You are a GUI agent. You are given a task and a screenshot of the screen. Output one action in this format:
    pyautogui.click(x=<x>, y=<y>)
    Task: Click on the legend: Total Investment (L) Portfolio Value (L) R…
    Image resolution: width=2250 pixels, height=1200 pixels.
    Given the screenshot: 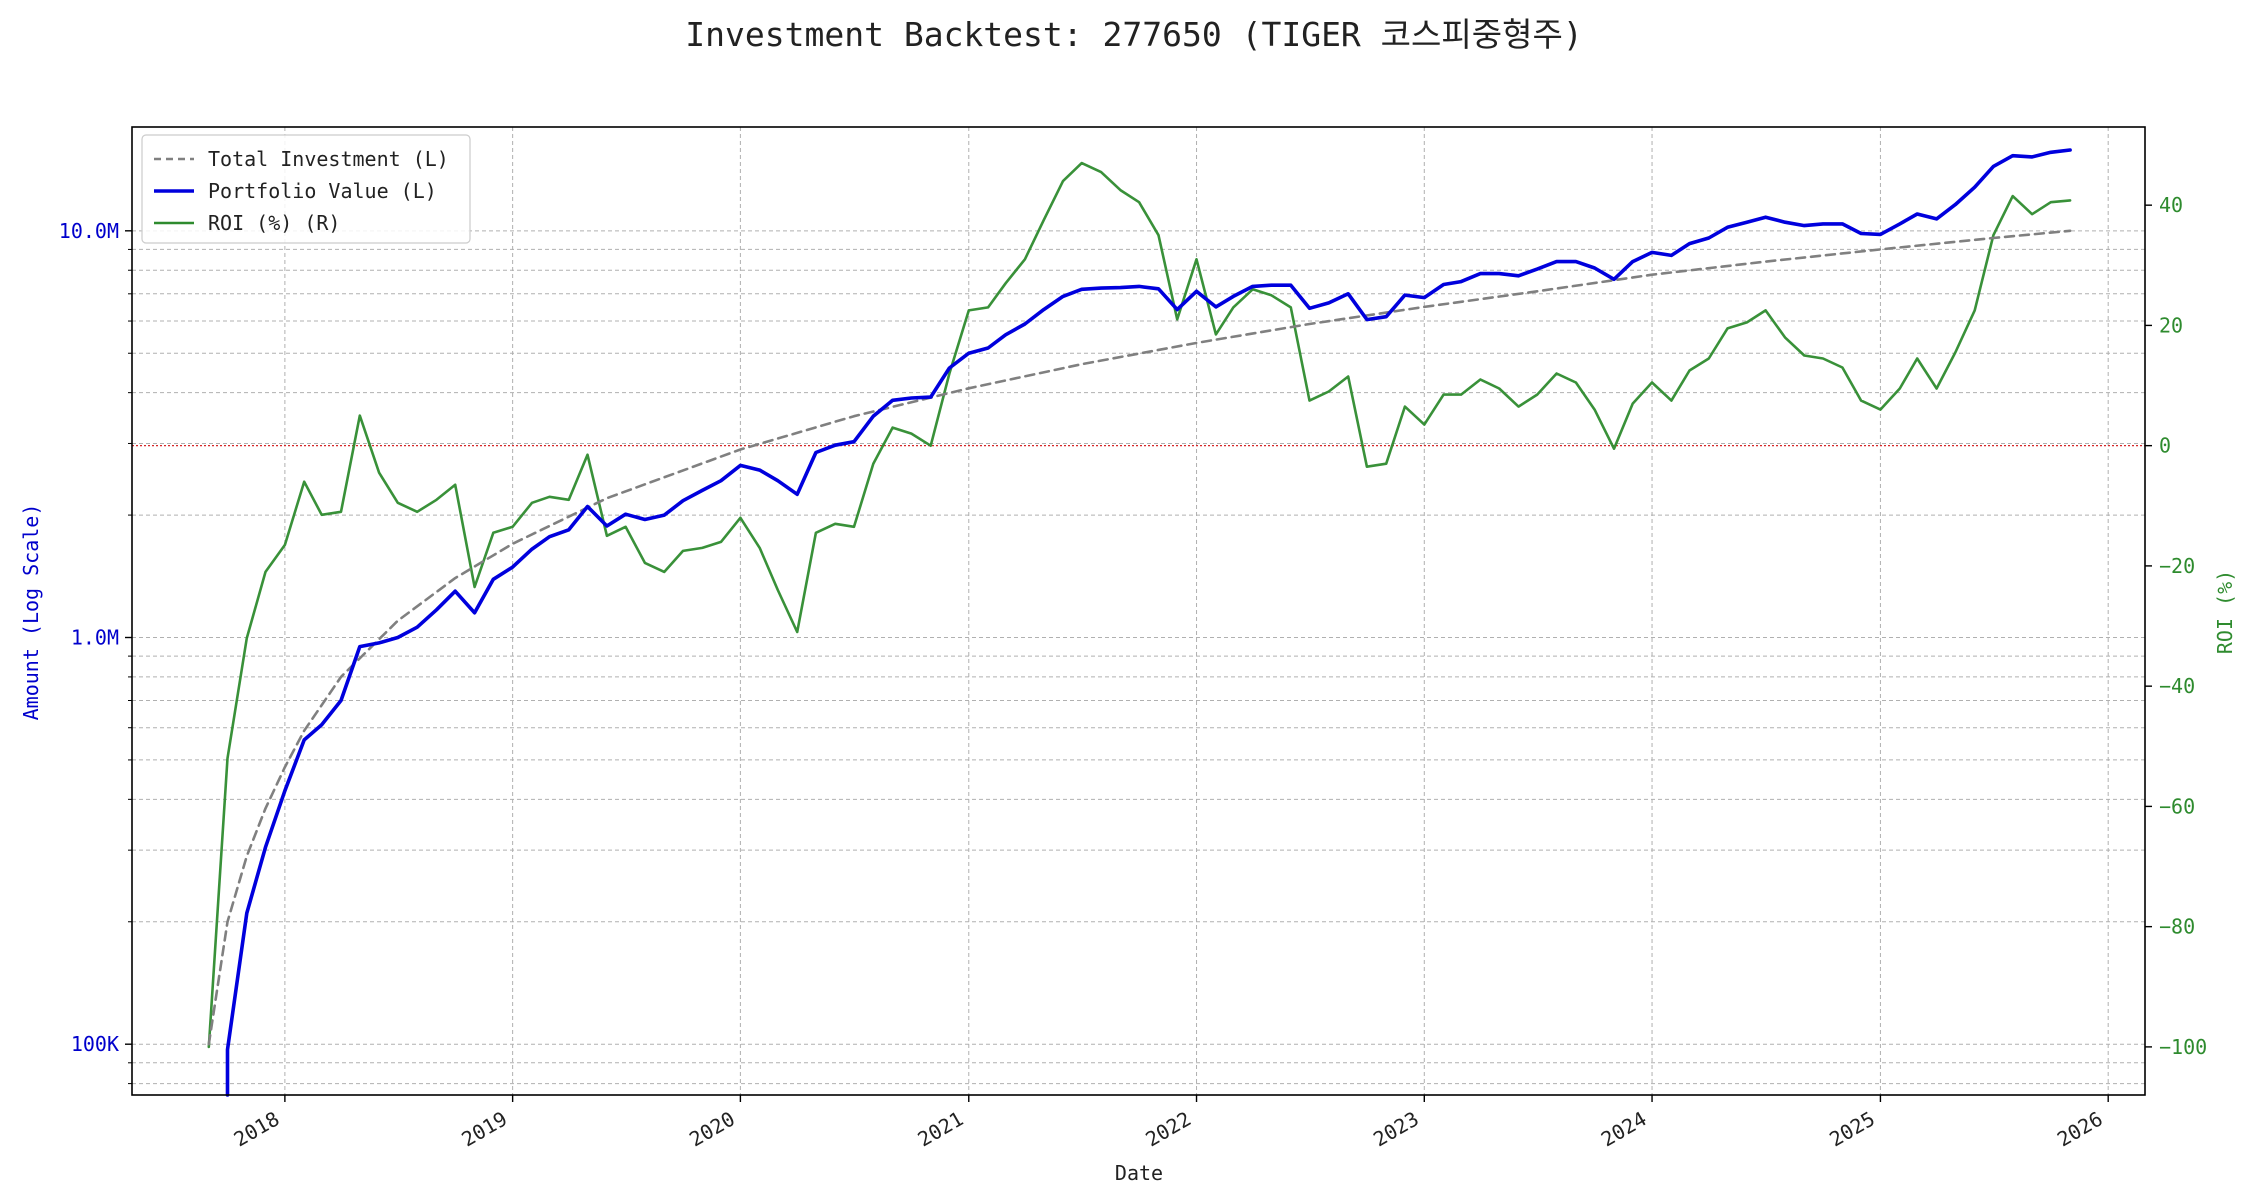 What is the action you would take?
    pyautogui.click(x=306, y=189)
    